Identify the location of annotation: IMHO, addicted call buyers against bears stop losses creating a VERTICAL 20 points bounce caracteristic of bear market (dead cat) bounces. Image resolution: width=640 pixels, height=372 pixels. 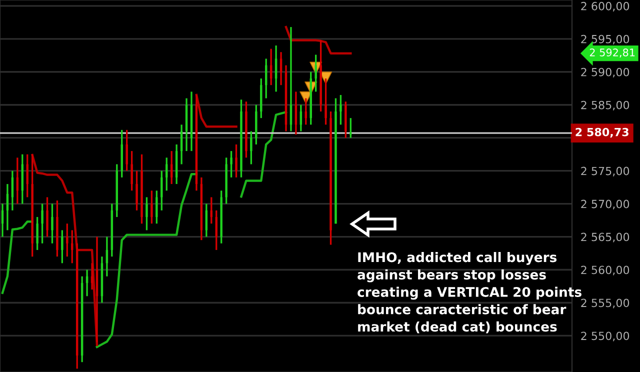
(470, 293).